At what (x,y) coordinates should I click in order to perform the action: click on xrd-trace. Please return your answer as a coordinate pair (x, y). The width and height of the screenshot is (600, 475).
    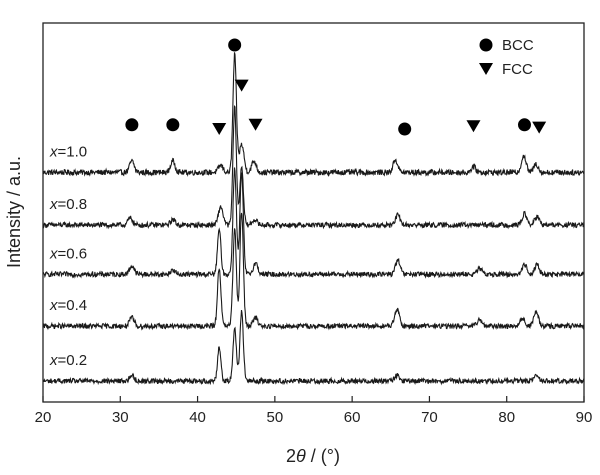
    Looking at the image, I should click on (313, 348).